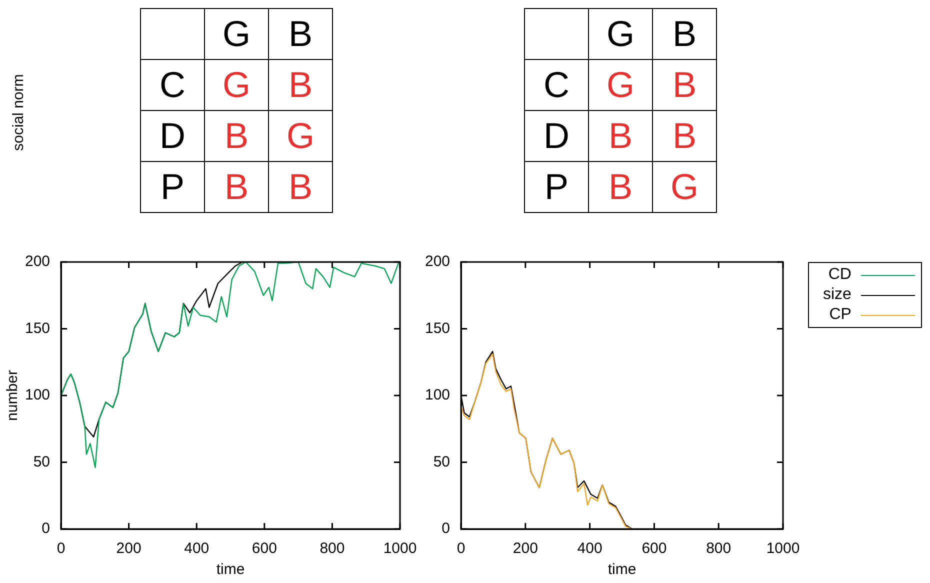  Describe the element at coordinates (17, 112) in the screenshot. I see `text: social norm` at that location.